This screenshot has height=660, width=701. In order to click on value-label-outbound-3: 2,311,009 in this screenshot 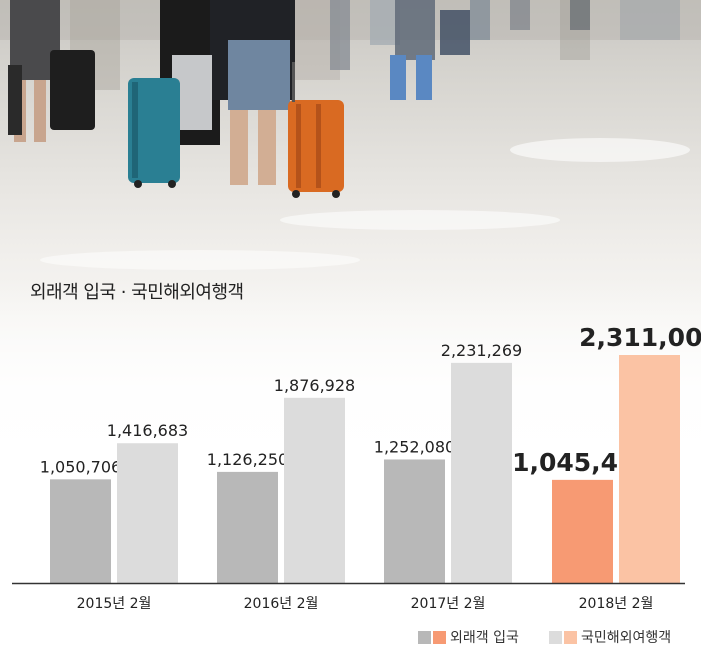, I will do `click(640, 337)`.